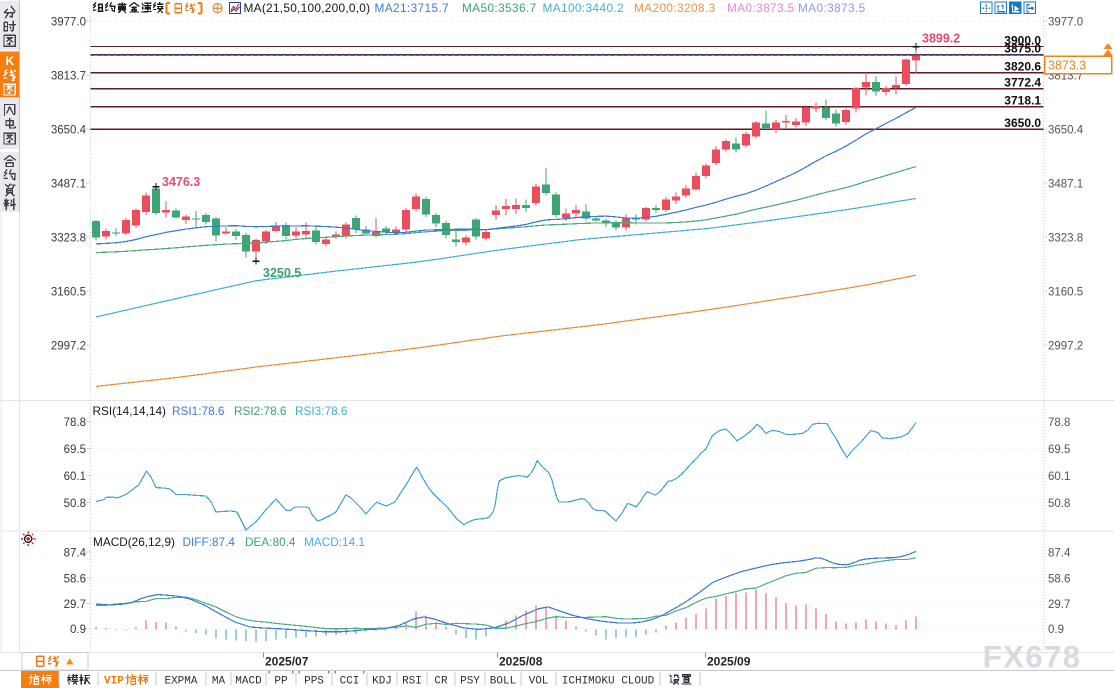  I want to click on svg-text: MACD:14.1, so click(334, 542).